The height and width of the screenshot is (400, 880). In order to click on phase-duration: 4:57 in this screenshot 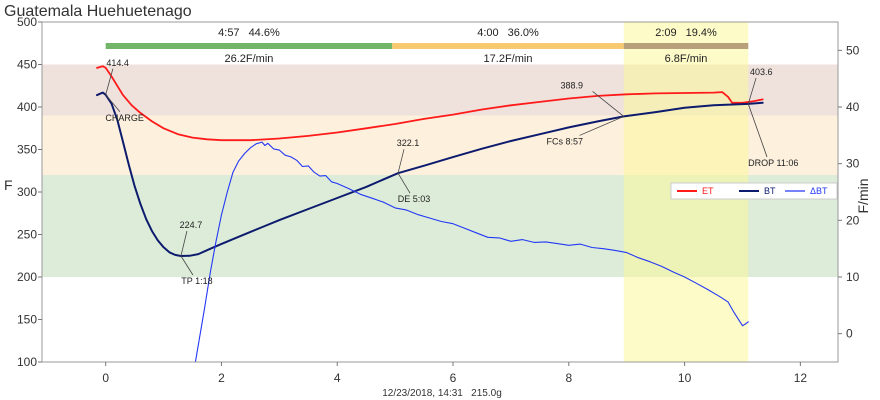, I will do `click(228, 33)`.